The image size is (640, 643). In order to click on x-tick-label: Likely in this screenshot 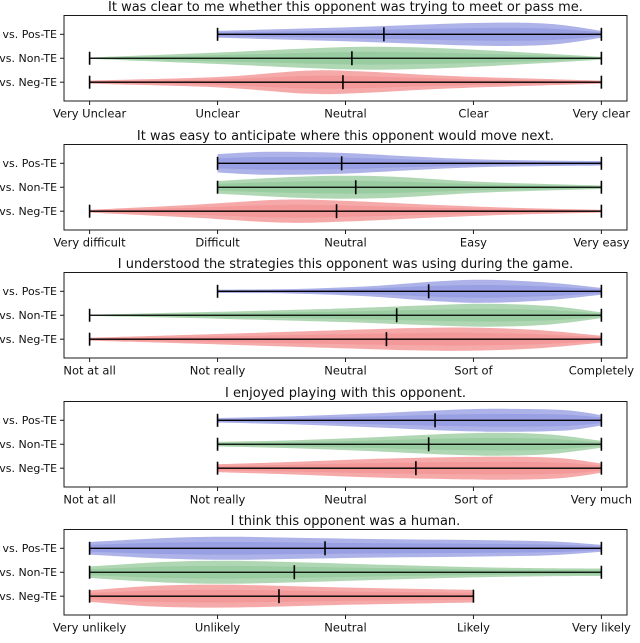, I will do `click(473, 628)`.